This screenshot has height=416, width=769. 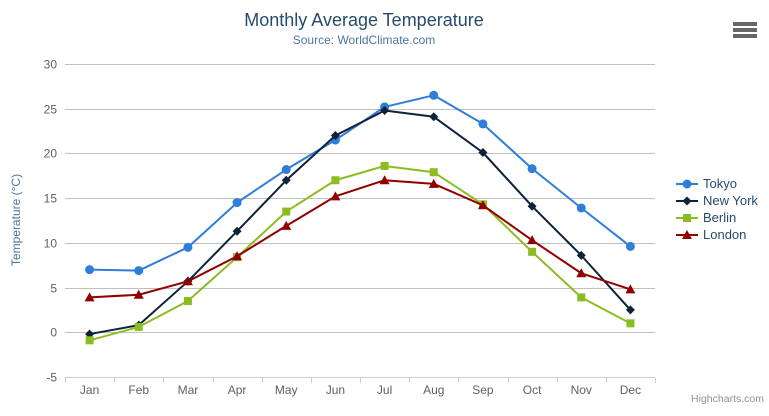 What do you see at coordinates (335, 390) in the screenshot?
I see `x-axis-label: Jun` at bounding box center [335, 390].